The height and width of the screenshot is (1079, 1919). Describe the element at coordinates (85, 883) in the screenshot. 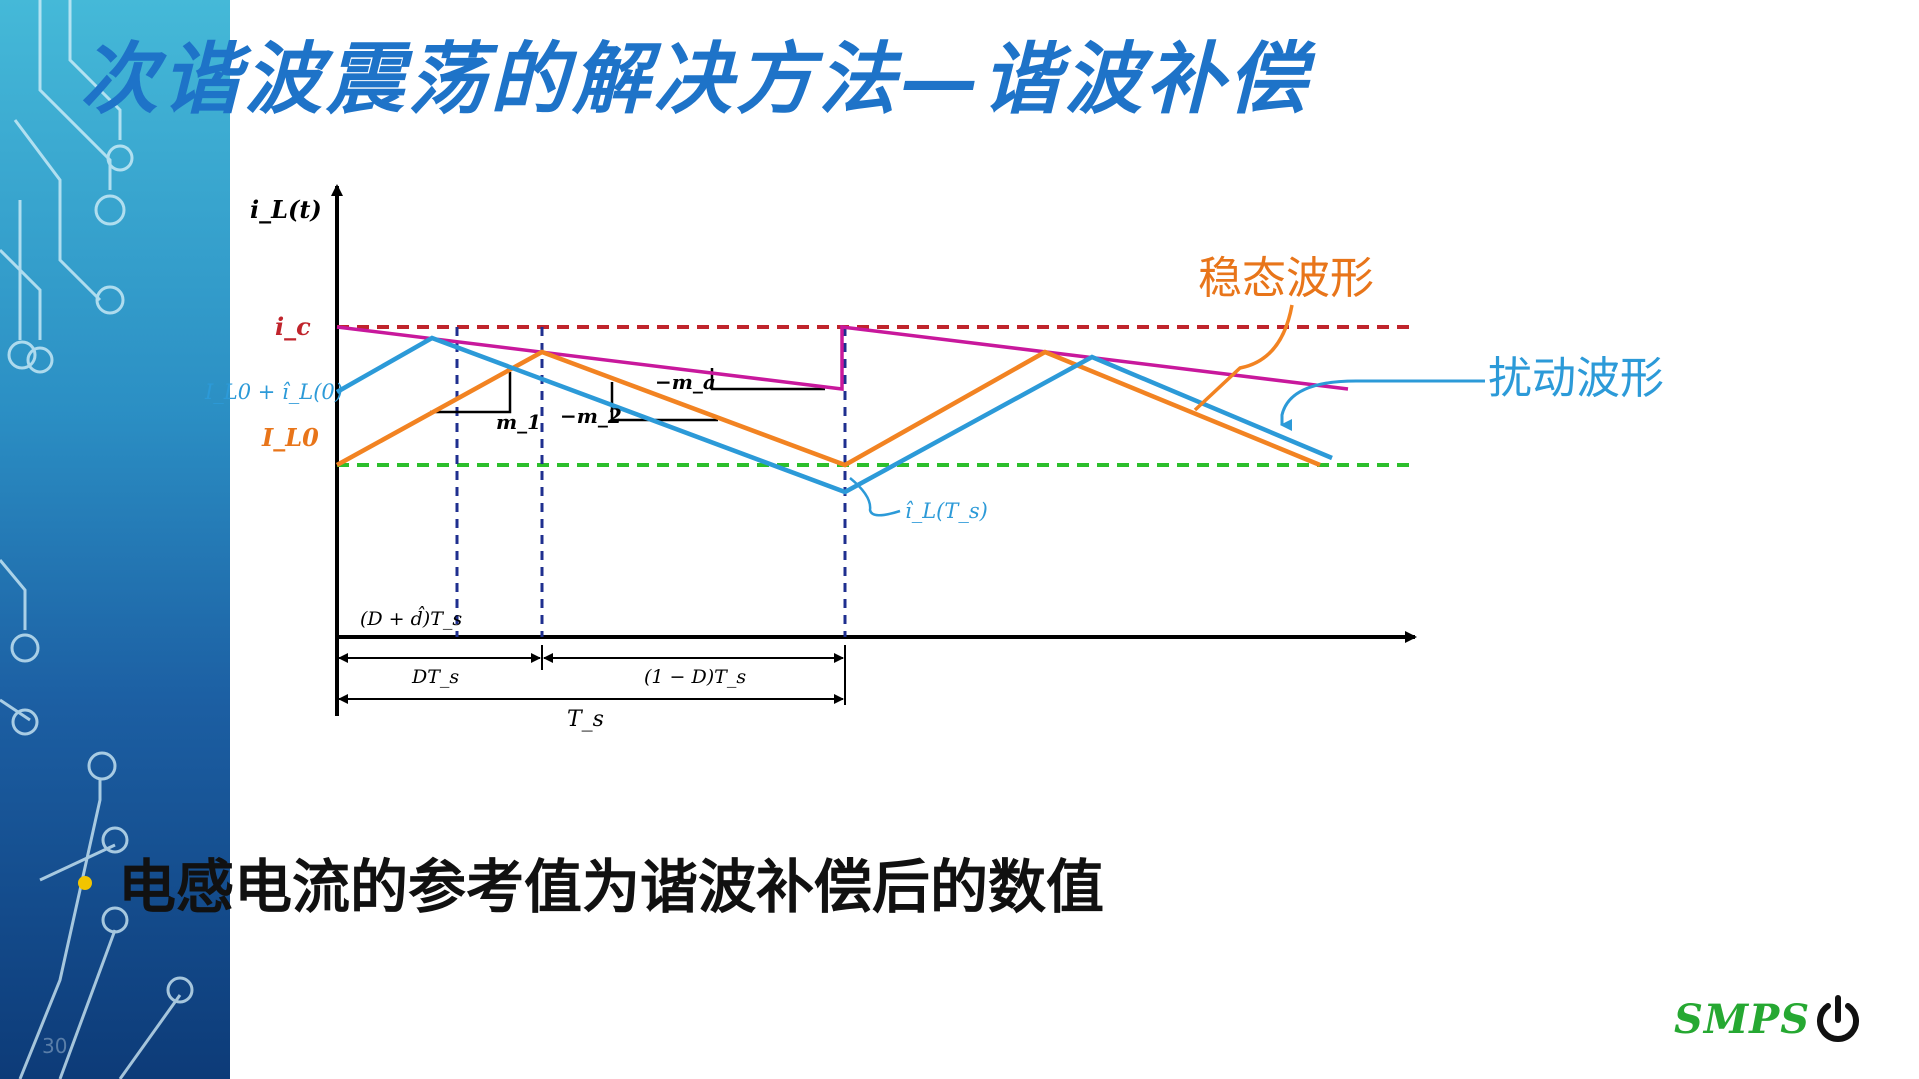

I see `bullet-dot` at that location.